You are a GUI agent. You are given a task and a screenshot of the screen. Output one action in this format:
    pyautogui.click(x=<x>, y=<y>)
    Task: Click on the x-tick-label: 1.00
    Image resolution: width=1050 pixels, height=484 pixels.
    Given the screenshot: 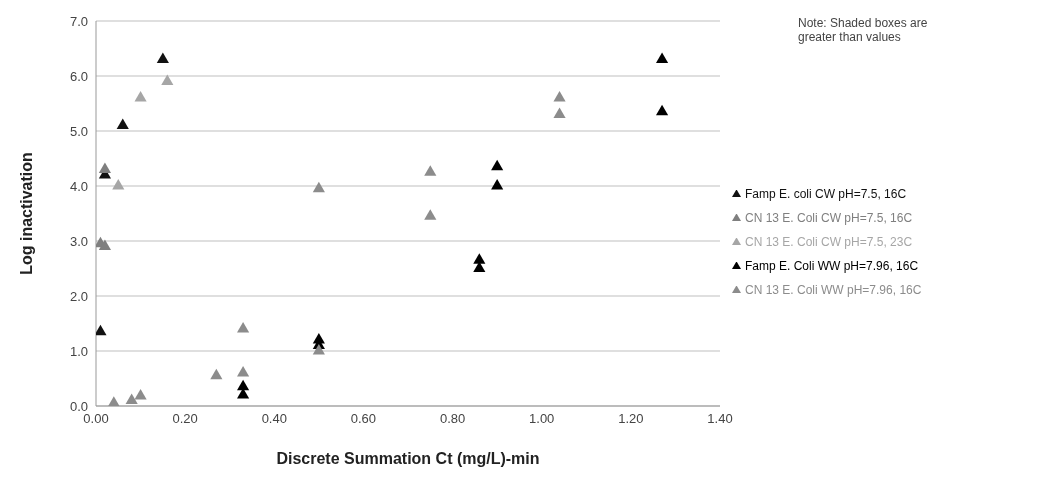 What is the action you would take?
    pyautogui.click(x=542, y=419)
    